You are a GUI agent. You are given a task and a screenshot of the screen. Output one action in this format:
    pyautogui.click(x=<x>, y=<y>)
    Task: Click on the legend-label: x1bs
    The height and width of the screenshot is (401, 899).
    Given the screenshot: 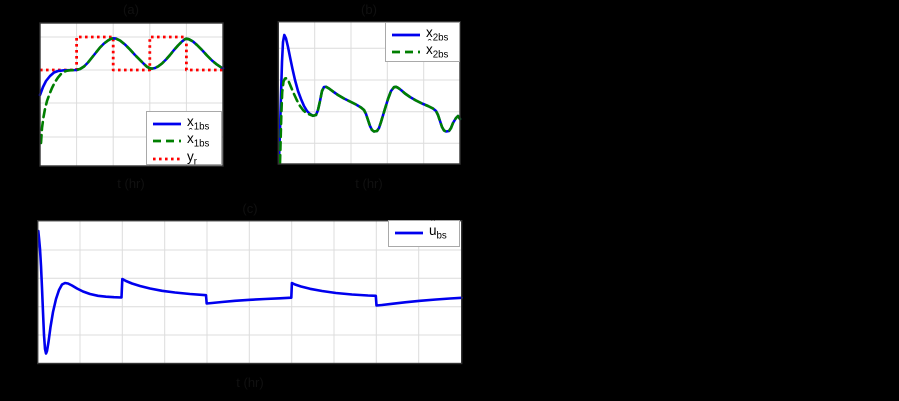 What is the action you would take?
    pyautogui.click(x=198, y=123)
    